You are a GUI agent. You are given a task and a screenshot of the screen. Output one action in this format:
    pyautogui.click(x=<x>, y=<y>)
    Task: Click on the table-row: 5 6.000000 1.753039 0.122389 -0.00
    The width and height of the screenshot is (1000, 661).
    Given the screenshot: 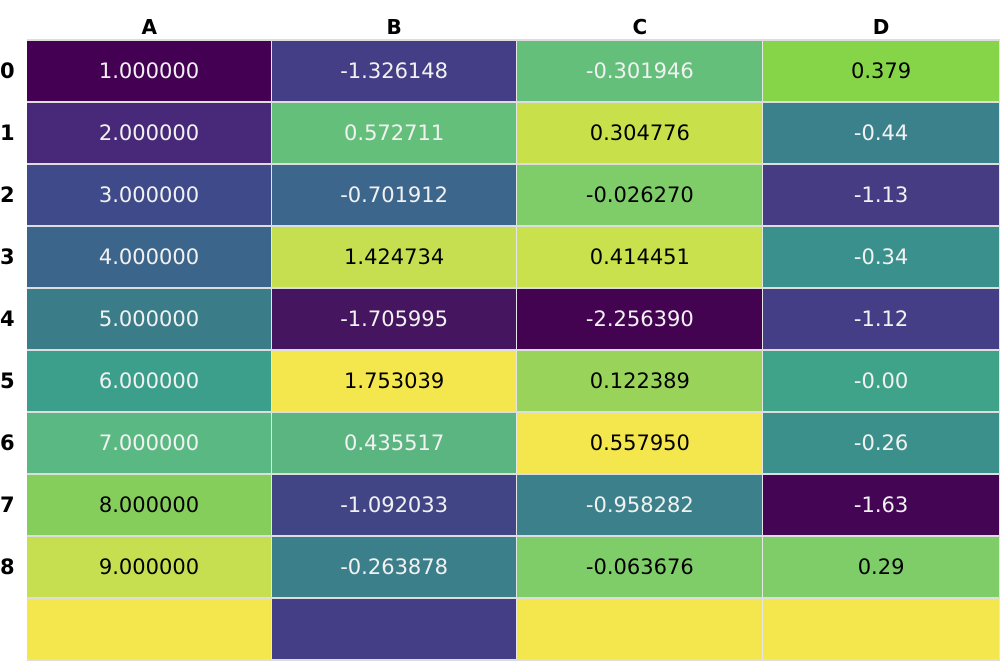 What is the action you would take?
    pyautogui.click(x=500, y=381)
    